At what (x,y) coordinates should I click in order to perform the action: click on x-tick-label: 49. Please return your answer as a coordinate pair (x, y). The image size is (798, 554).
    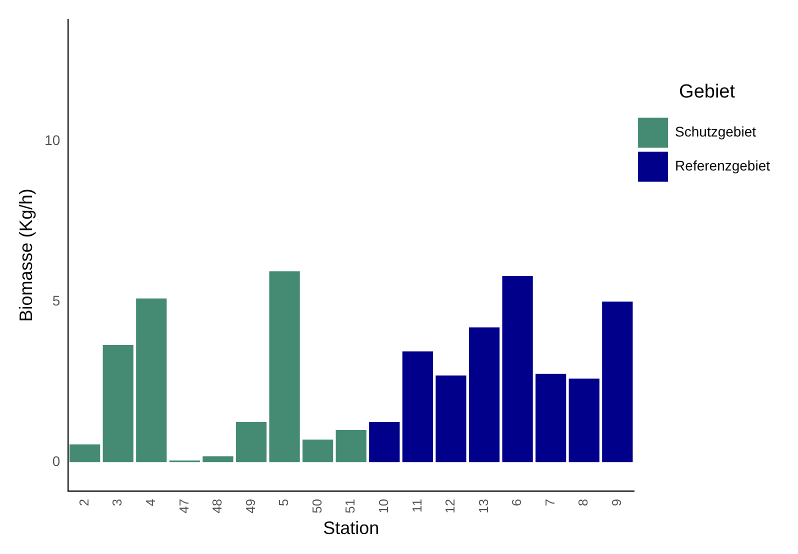
    Looking at the image, I should click on (250, 506).